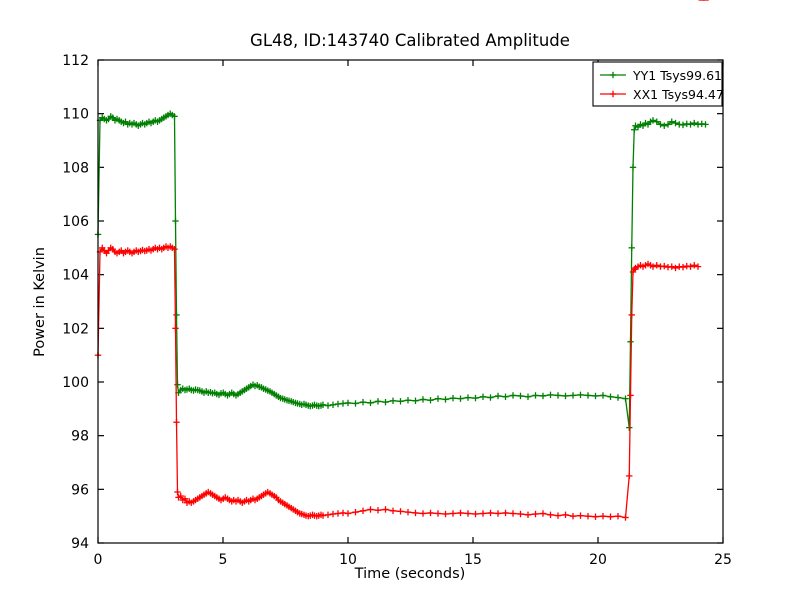 The height and width of the screenshot is (600, 800). I want to click on legend-entry: XX1 Tsys94.47, so click(662, 94).